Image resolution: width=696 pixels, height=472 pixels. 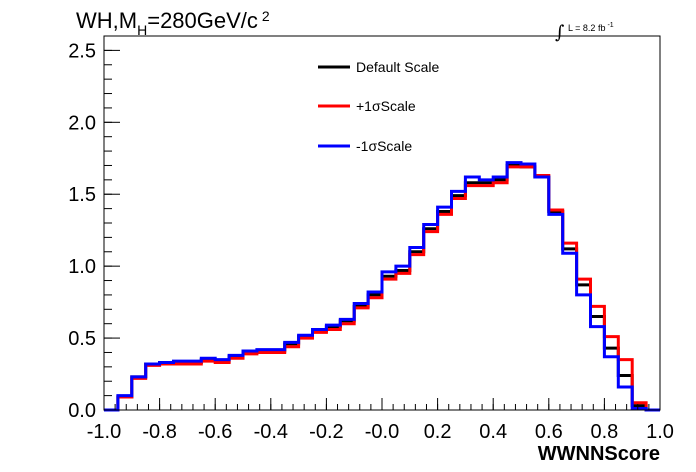 I want to click on y-tick-label: 2.5, so click(x=82, y=51).